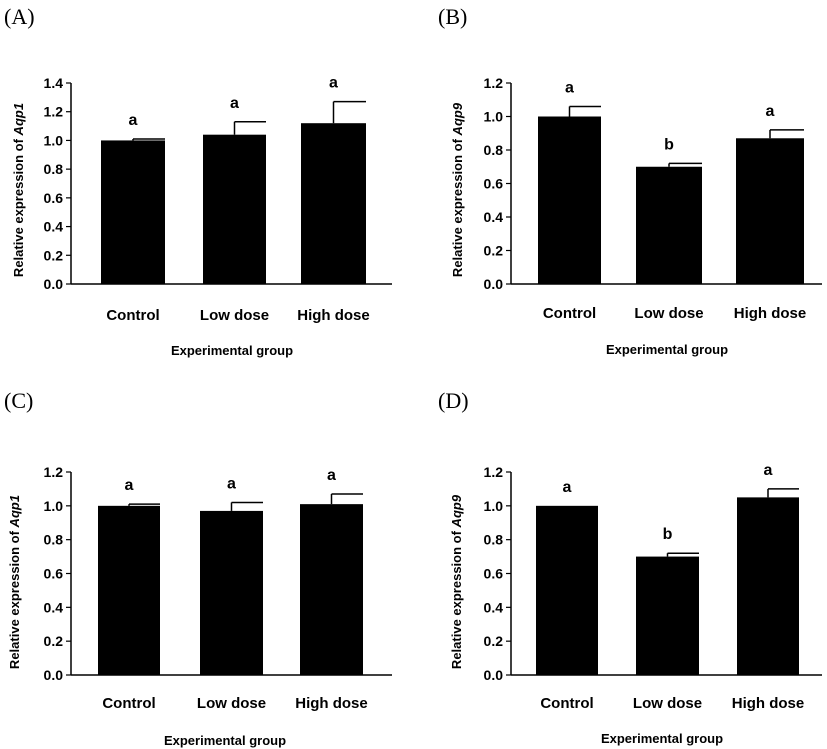  I want to click on panel-letter: (C), so click(18, 400).